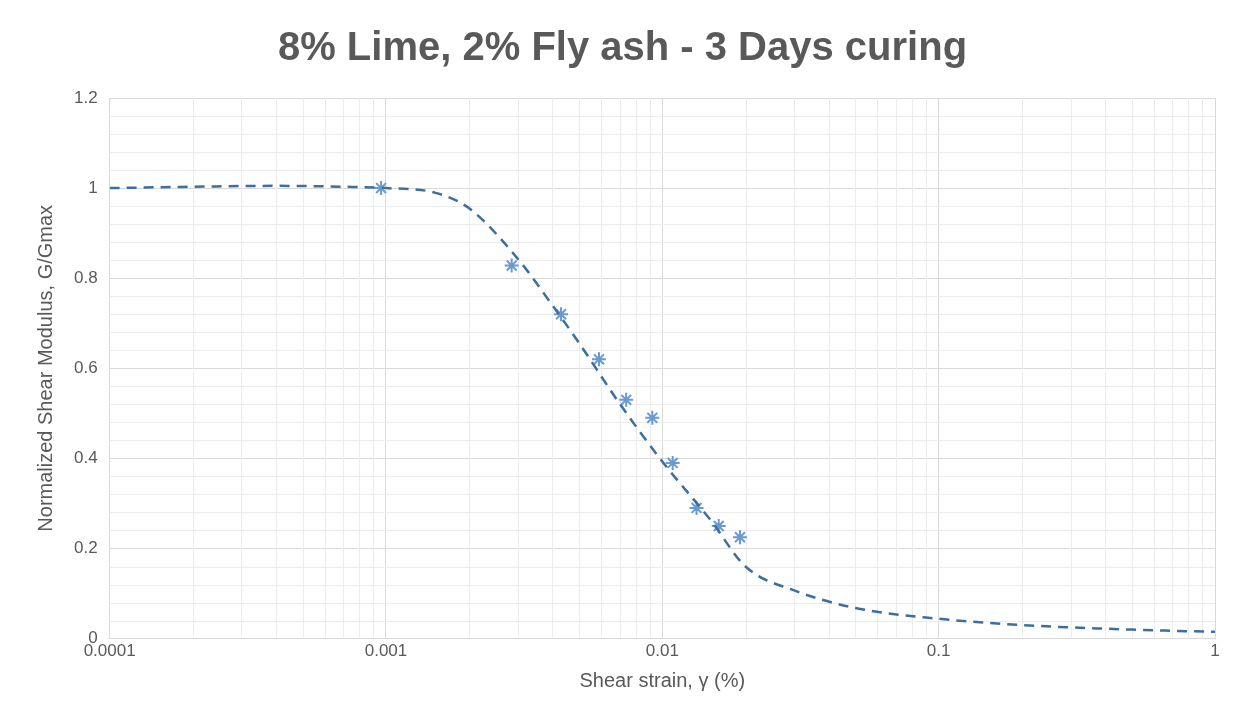 This screenshot has width=1245, height=717. I want to click on y-tick-label: 0.8, so click(85, 277).